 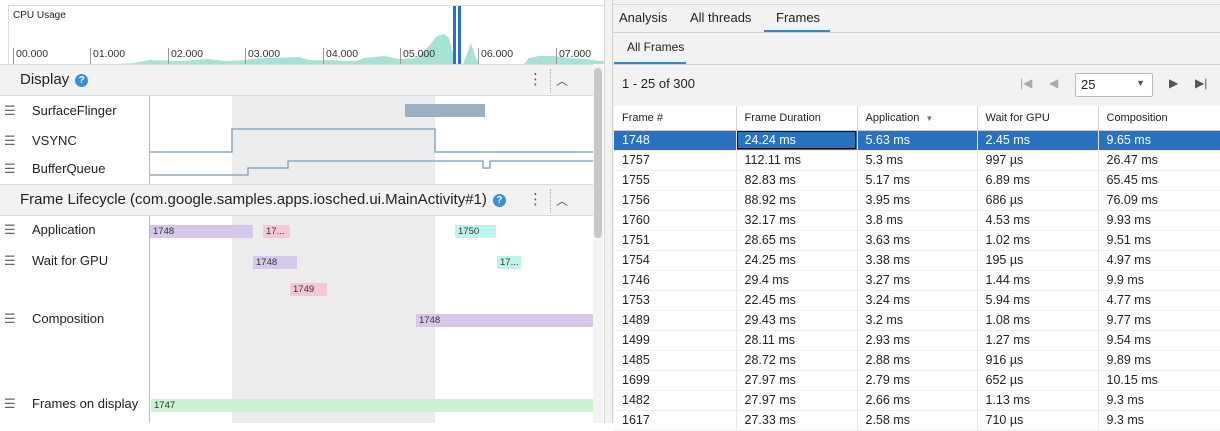 What do you see at coordinates (797, 340) in the screenshot?
I see `table-cell: 28.11 ms` at bounding box center [797, 340].